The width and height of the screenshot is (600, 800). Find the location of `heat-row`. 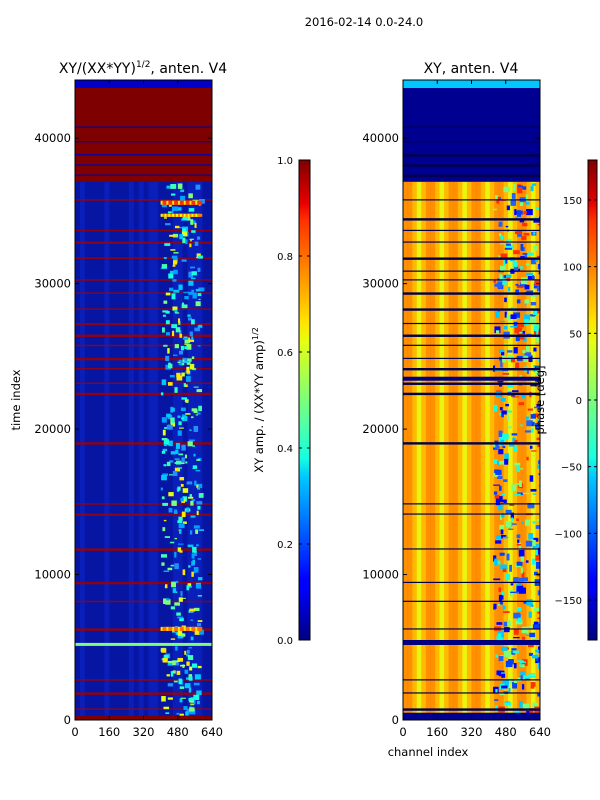

heat-row is located at coordinates (143, 644).